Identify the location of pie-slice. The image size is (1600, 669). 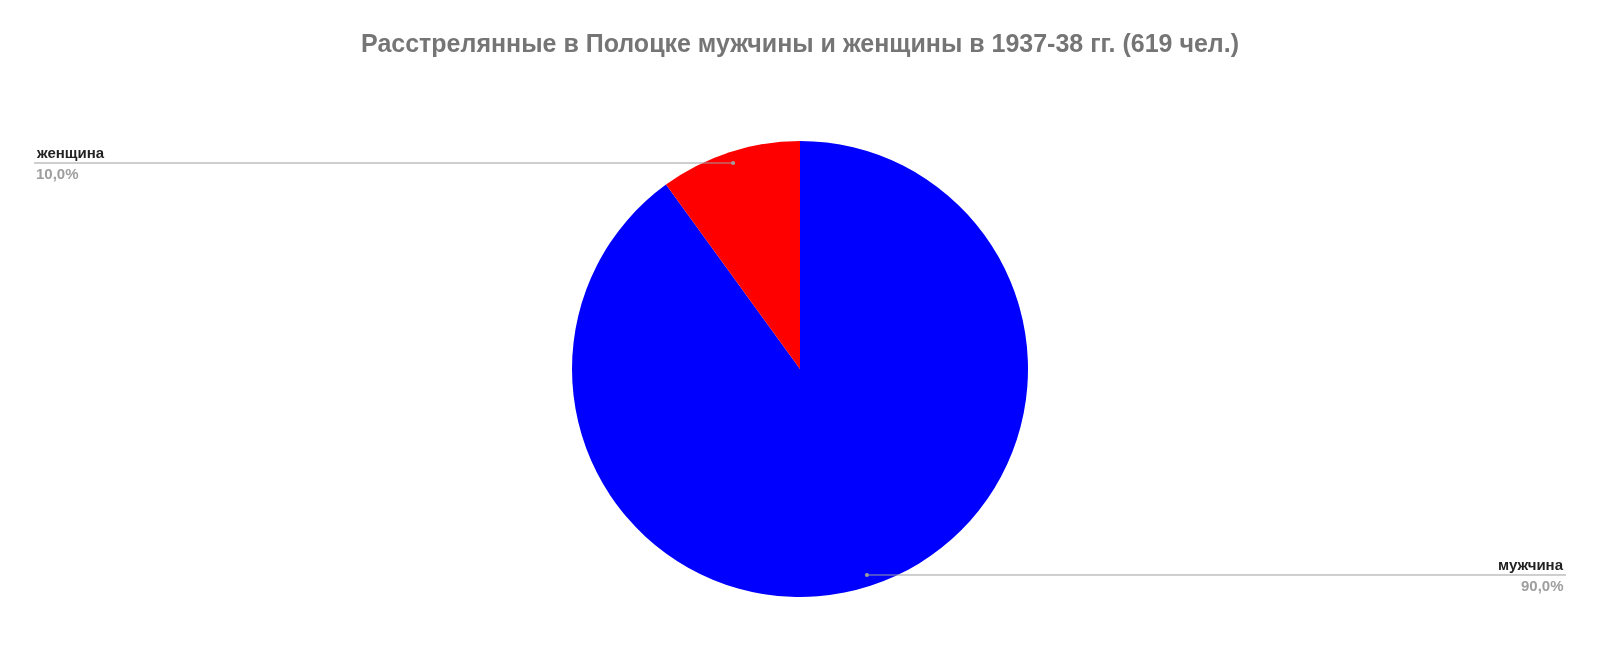
(732, 255).